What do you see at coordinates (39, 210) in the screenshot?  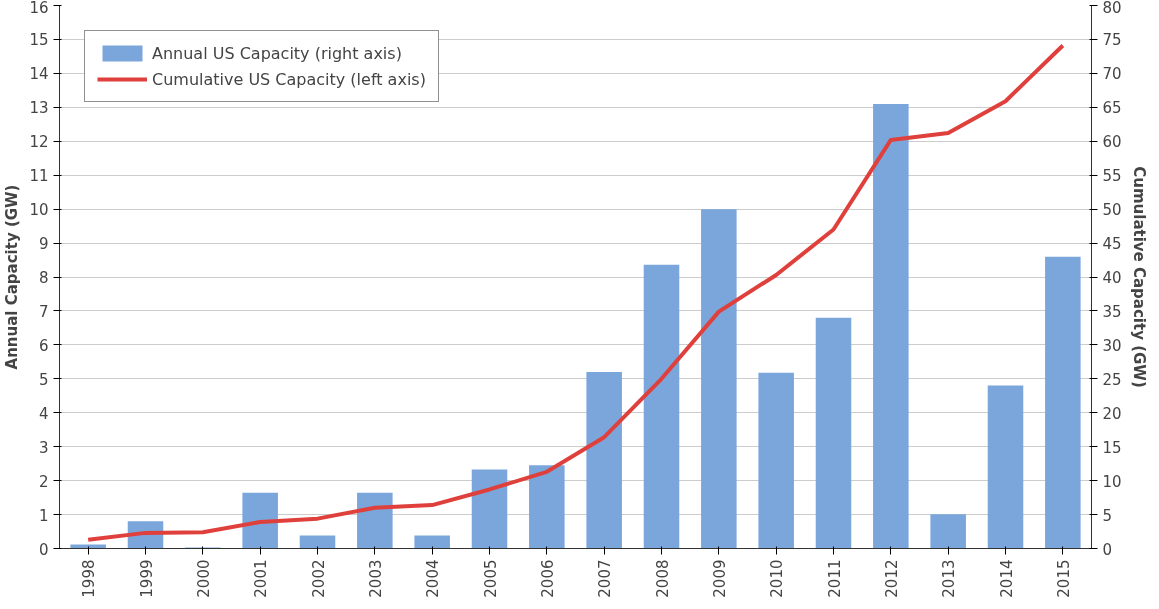 I see `y-tick-label: 10` at bounding box center [39, 210].